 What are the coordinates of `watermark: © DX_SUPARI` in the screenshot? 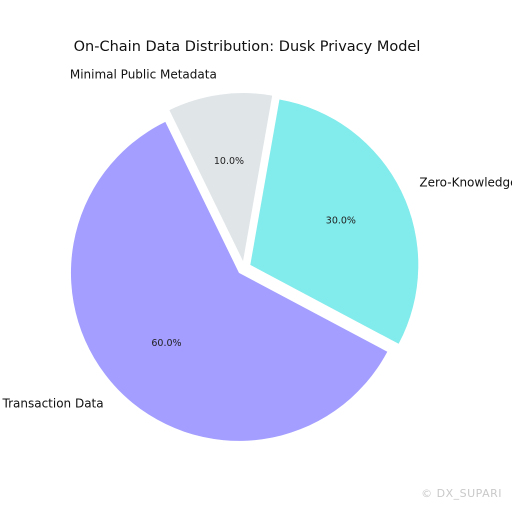 It's located at (461, 493).